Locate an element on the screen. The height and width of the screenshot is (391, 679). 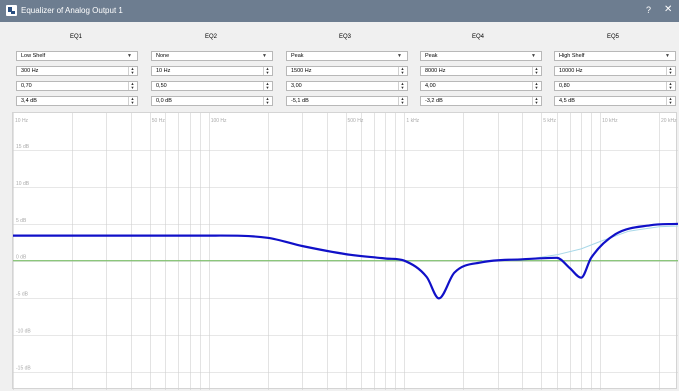
eq3-gain-value: -5,1 dB is located at coordinates (300, 101).